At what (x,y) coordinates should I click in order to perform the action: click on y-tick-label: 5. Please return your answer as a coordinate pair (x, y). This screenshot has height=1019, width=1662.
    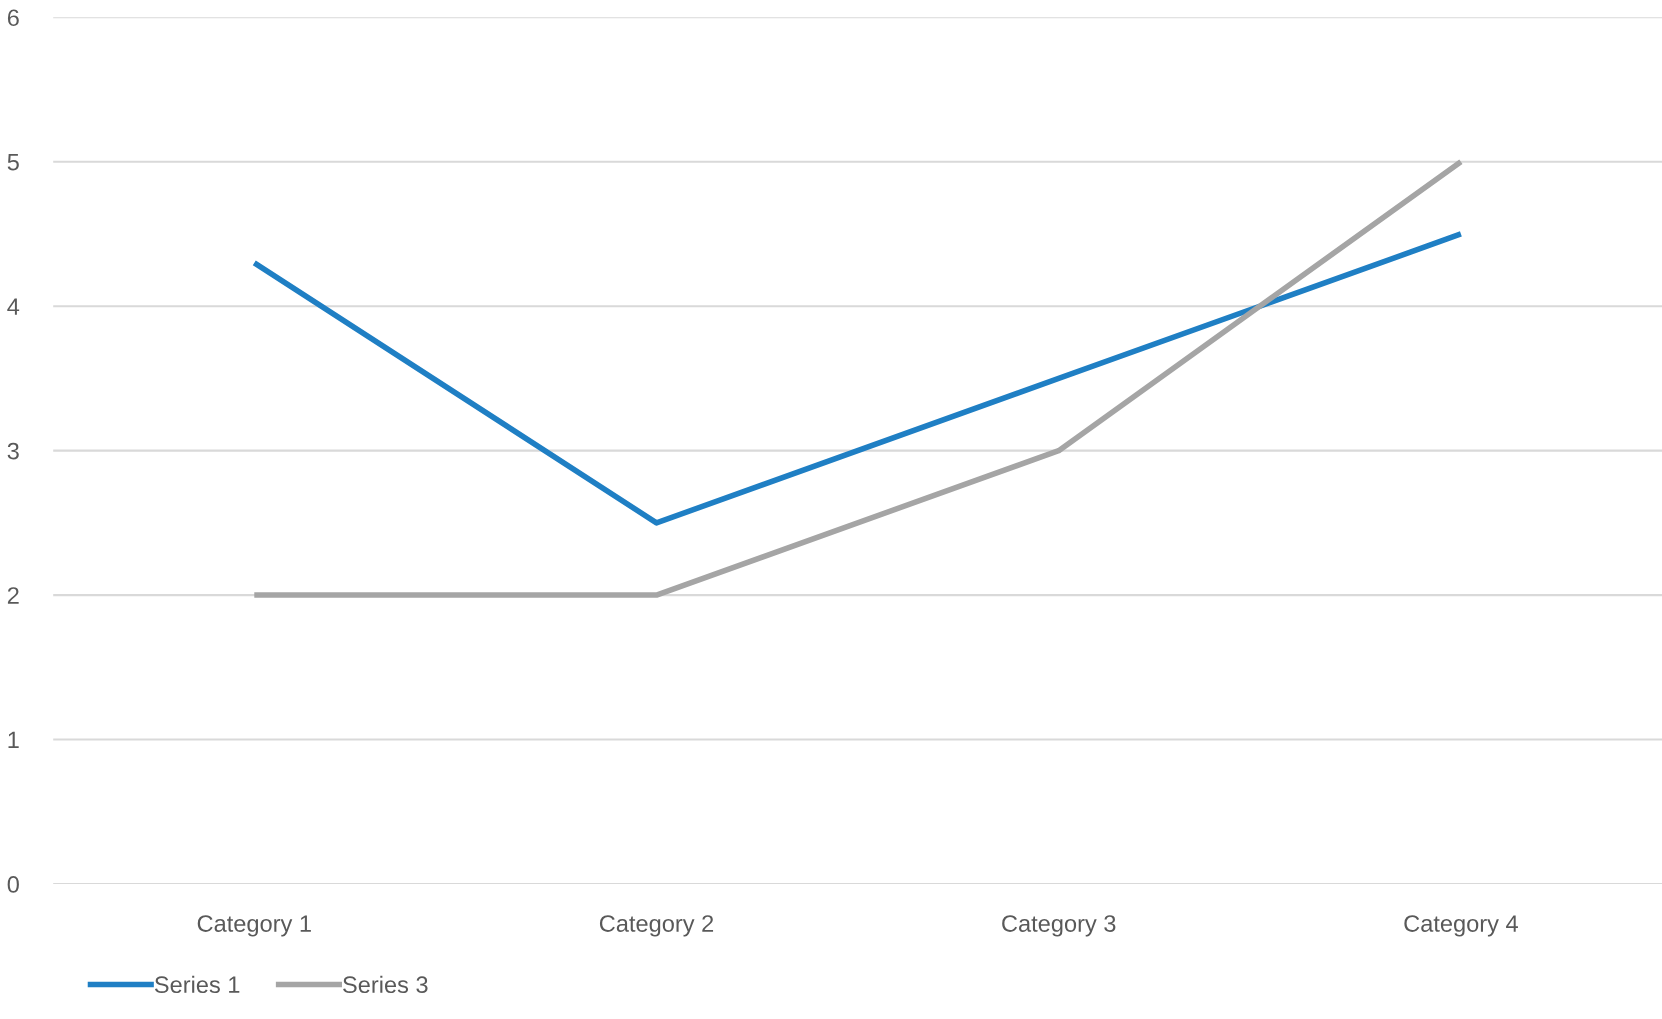
    Looking at the image, I should click on (13, 162).